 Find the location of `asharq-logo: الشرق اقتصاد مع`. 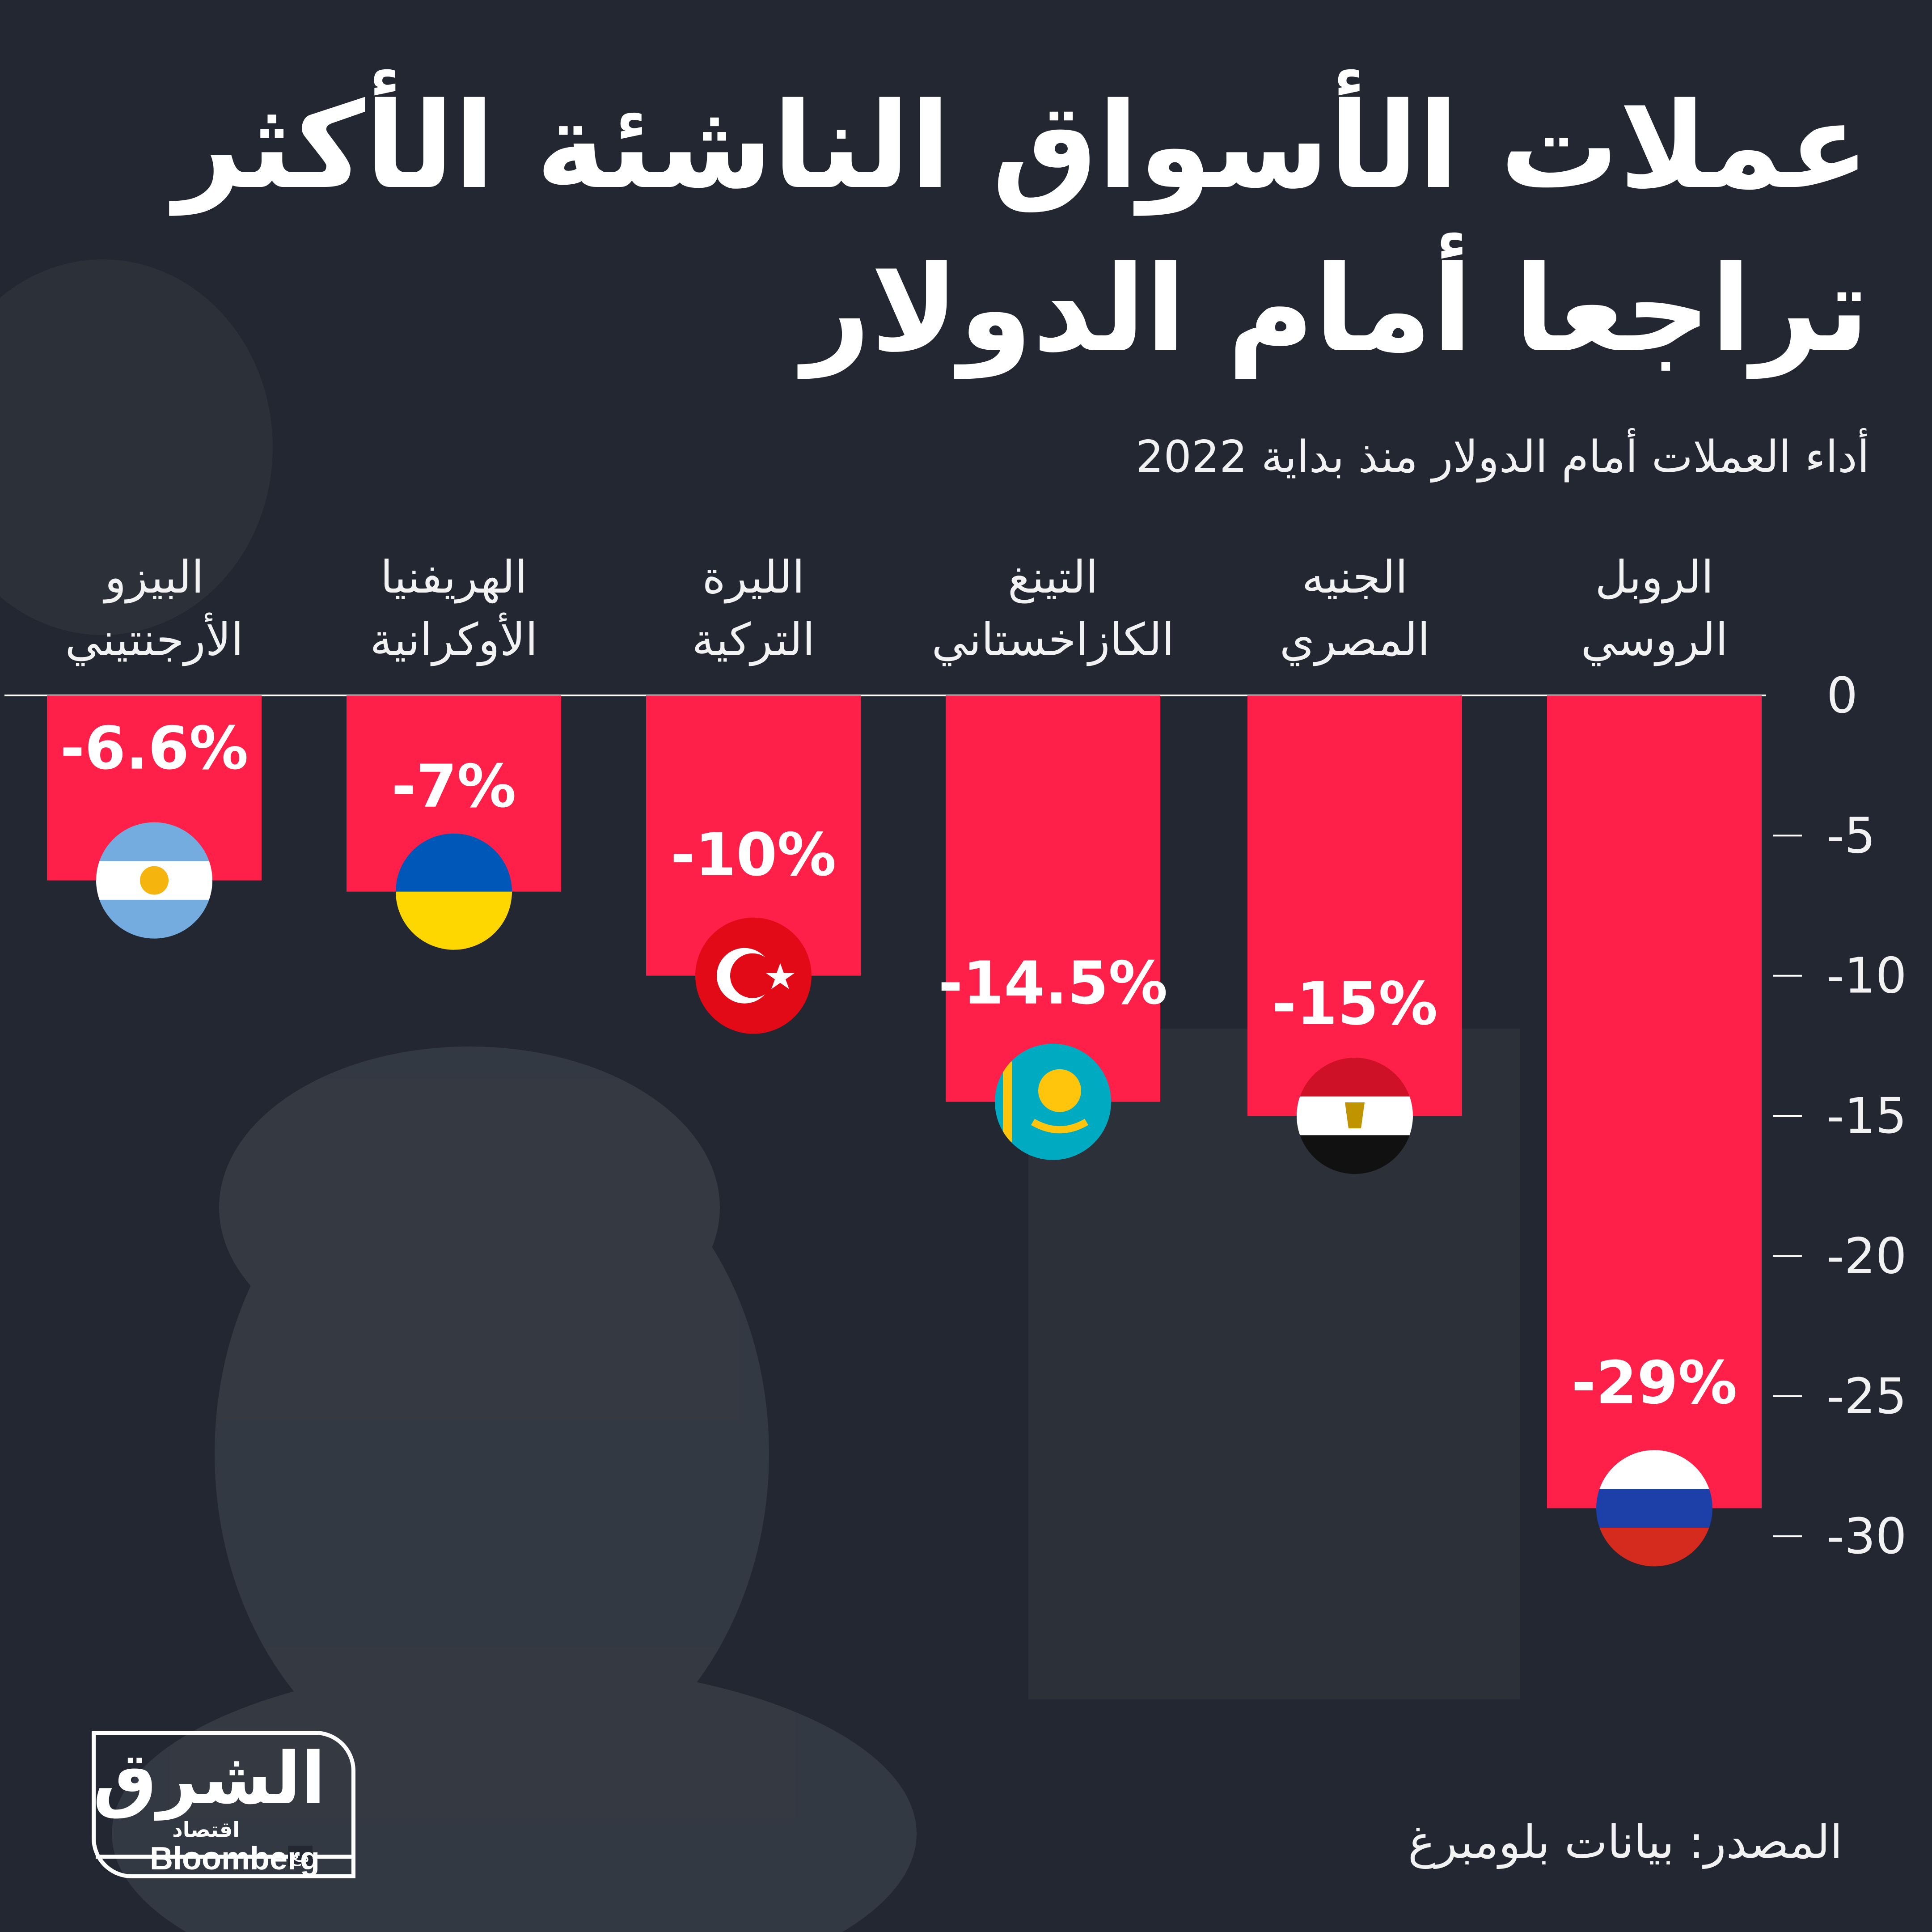

asharq-logo: الشرق اقتصاد مع is located at coordinates (223, 1804).